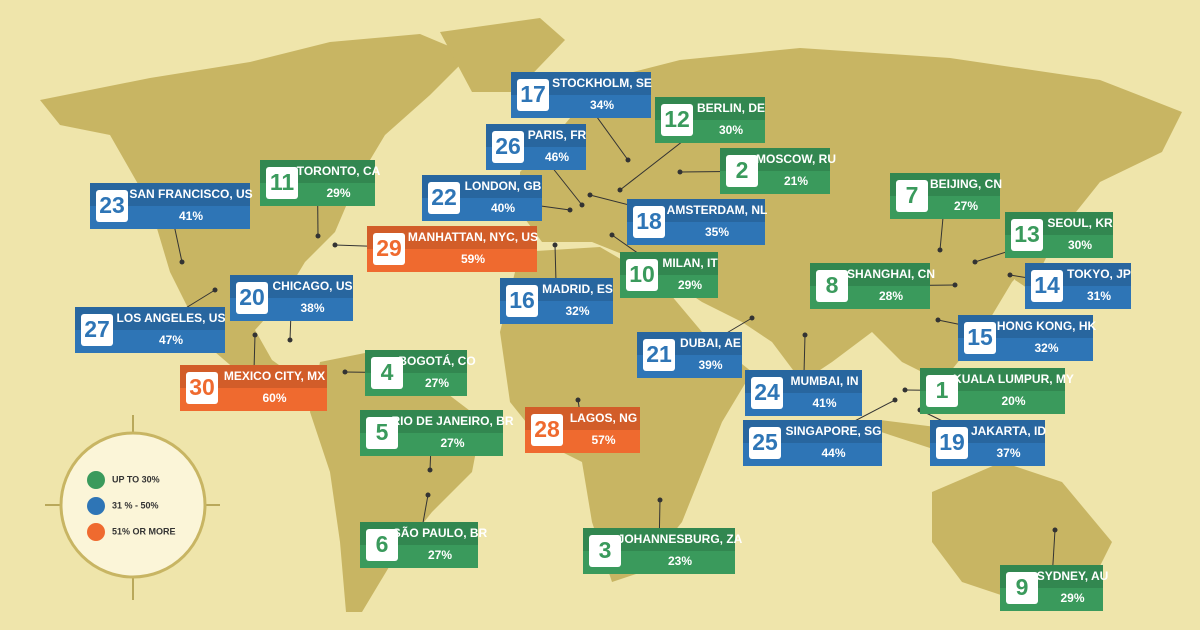 The image size is (1200, 630). Describe the element at coordinates (190, 194) in the screenshot. I see `city-name: SAN FRANCISCO, US` at that location.